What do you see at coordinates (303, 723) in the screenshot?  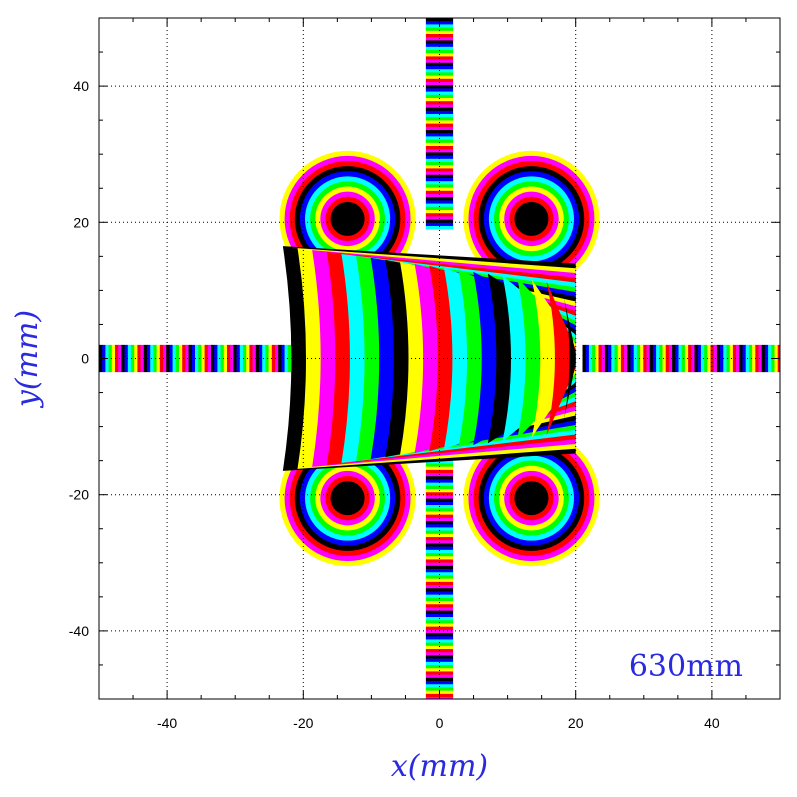 I see `x-tick-label: -20` at bounding box center [303, 723].